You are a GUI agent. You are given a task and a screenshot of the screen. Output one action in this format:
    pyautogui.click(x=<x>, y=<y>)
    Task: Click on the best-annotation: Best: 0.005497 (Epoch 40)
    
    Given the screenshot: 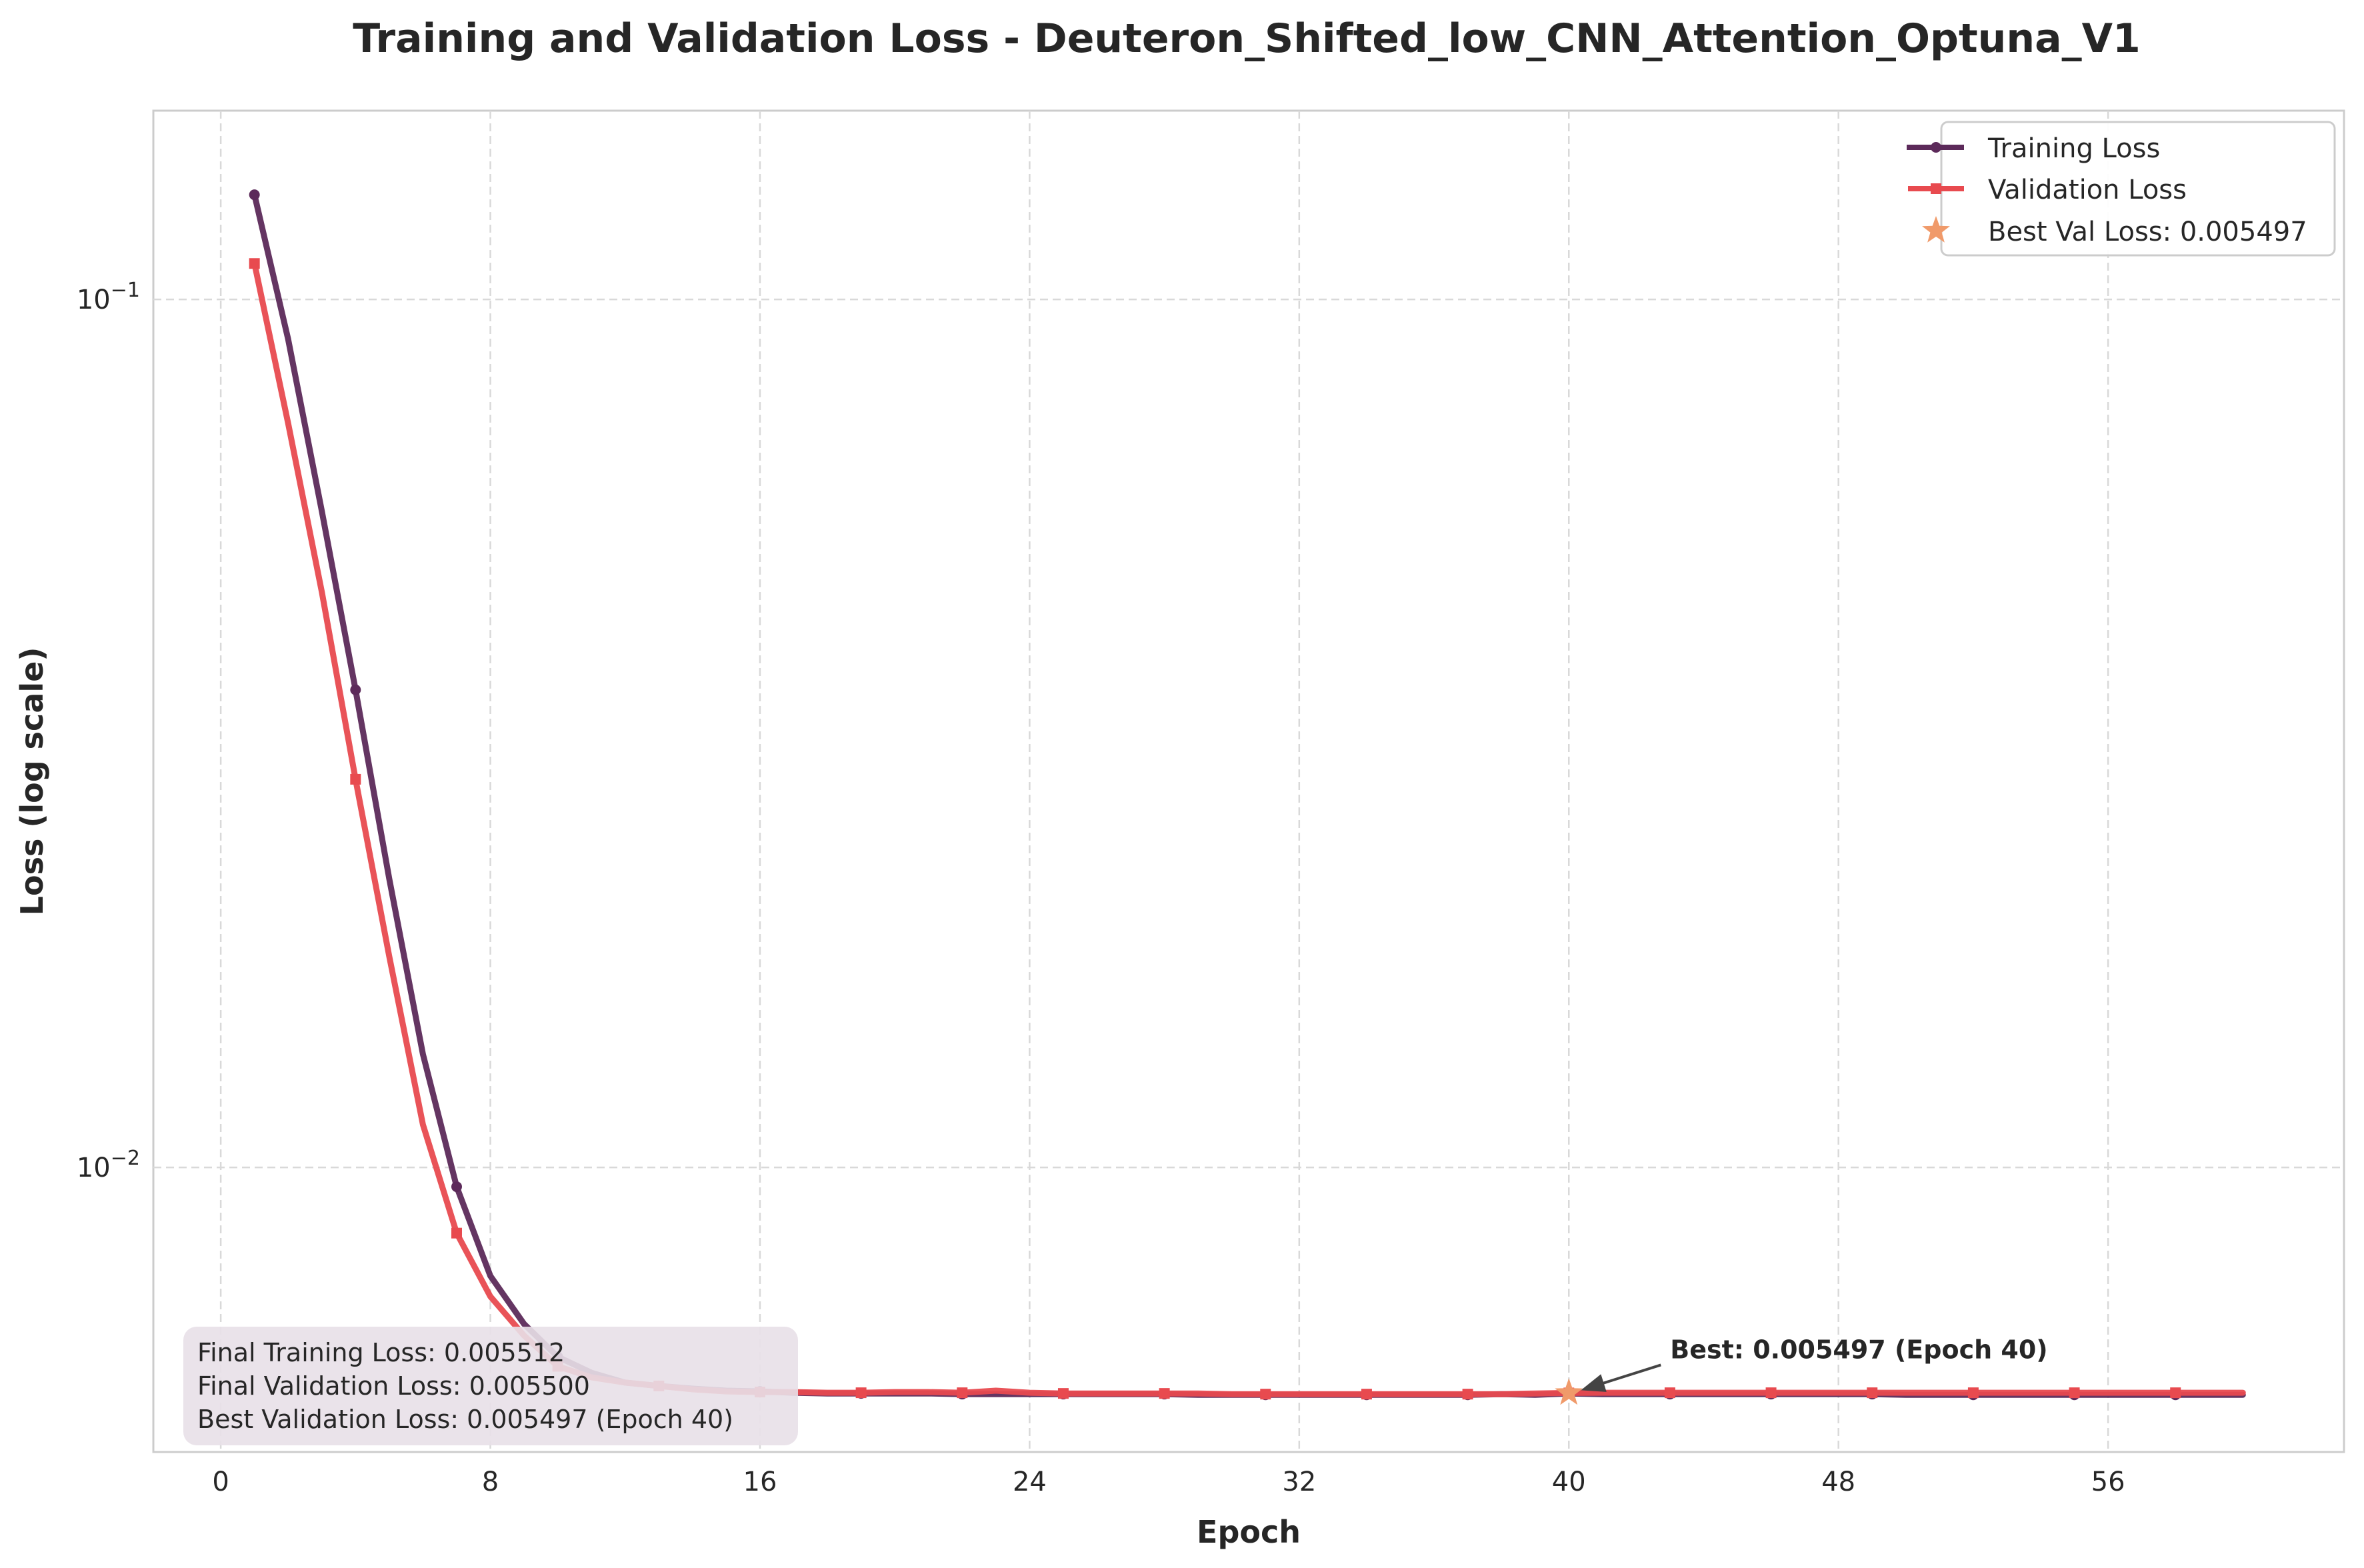 What is the action you would take?
    pyautogui.click(x=1814, y=1363)
    